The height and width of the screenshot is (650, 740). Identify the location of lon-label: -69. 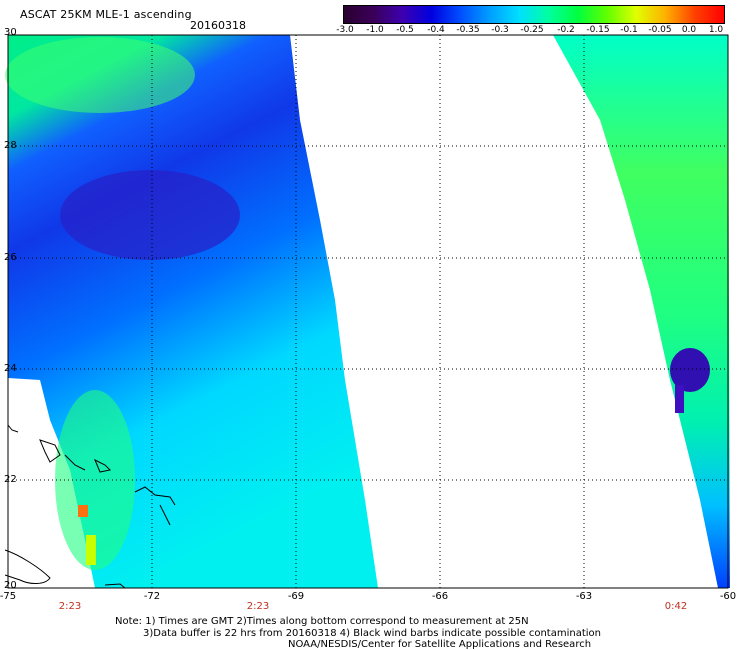
(296, 596).